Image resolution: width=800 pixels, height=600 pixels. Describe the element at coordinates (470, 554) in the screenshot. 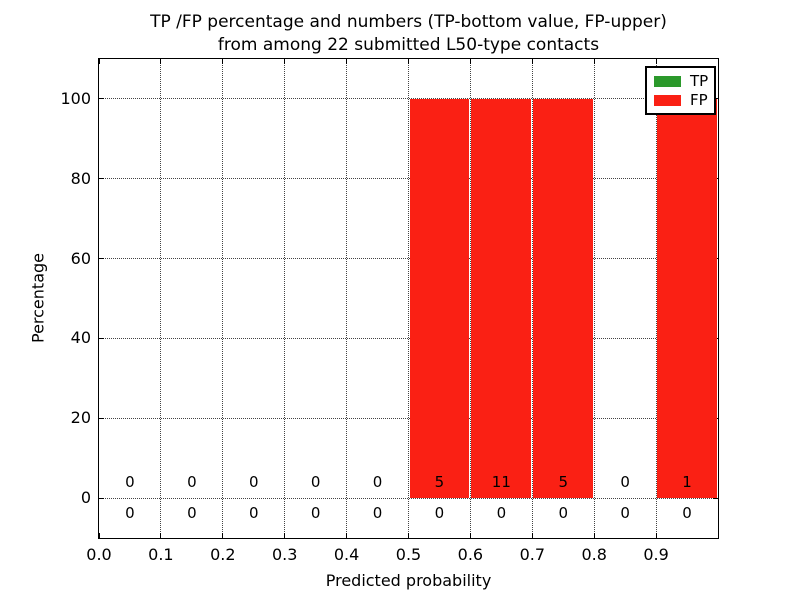

I see `x-tick-label: 0.6` at that location.